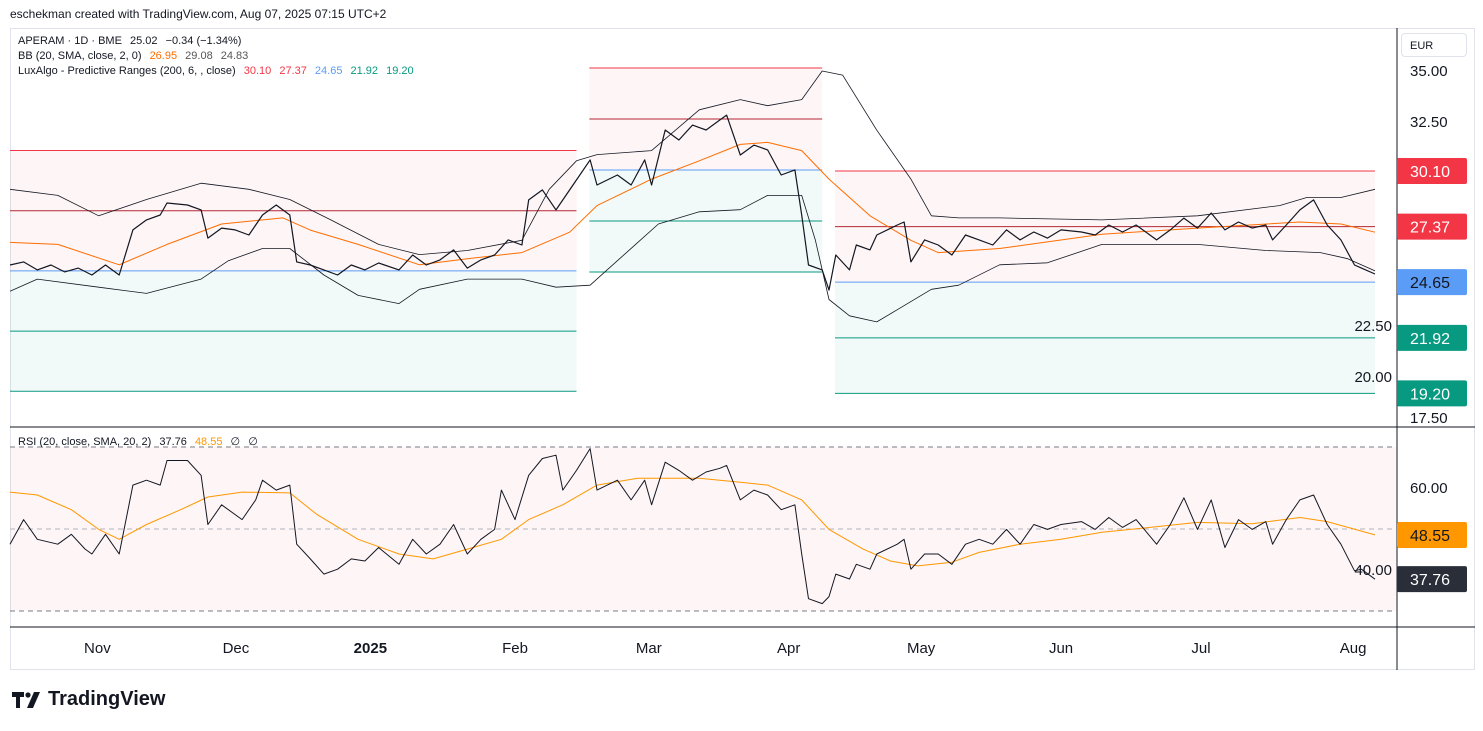 The height and width of the screenshot is (731, 1483). I want to click on logo-text: TradingView, so click(107, 699).